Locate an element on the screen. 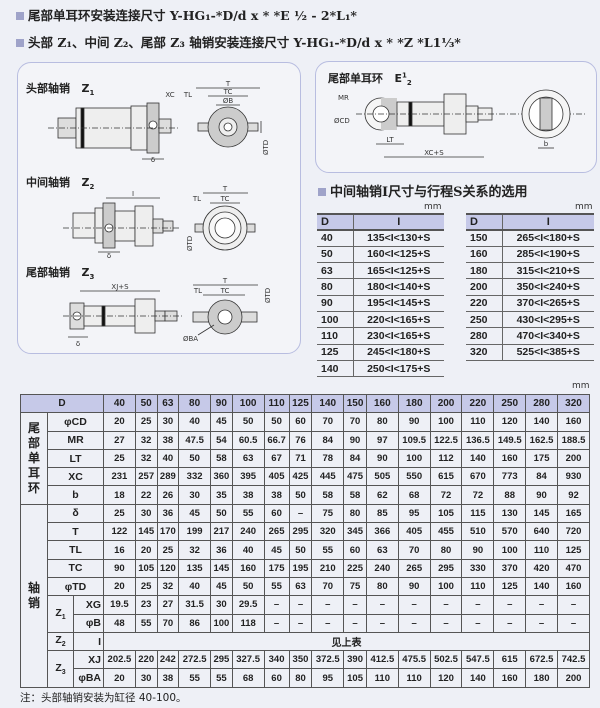 This screenshot has height=708, width=600. value-cell: 231 is located at coordinates (119, 477).